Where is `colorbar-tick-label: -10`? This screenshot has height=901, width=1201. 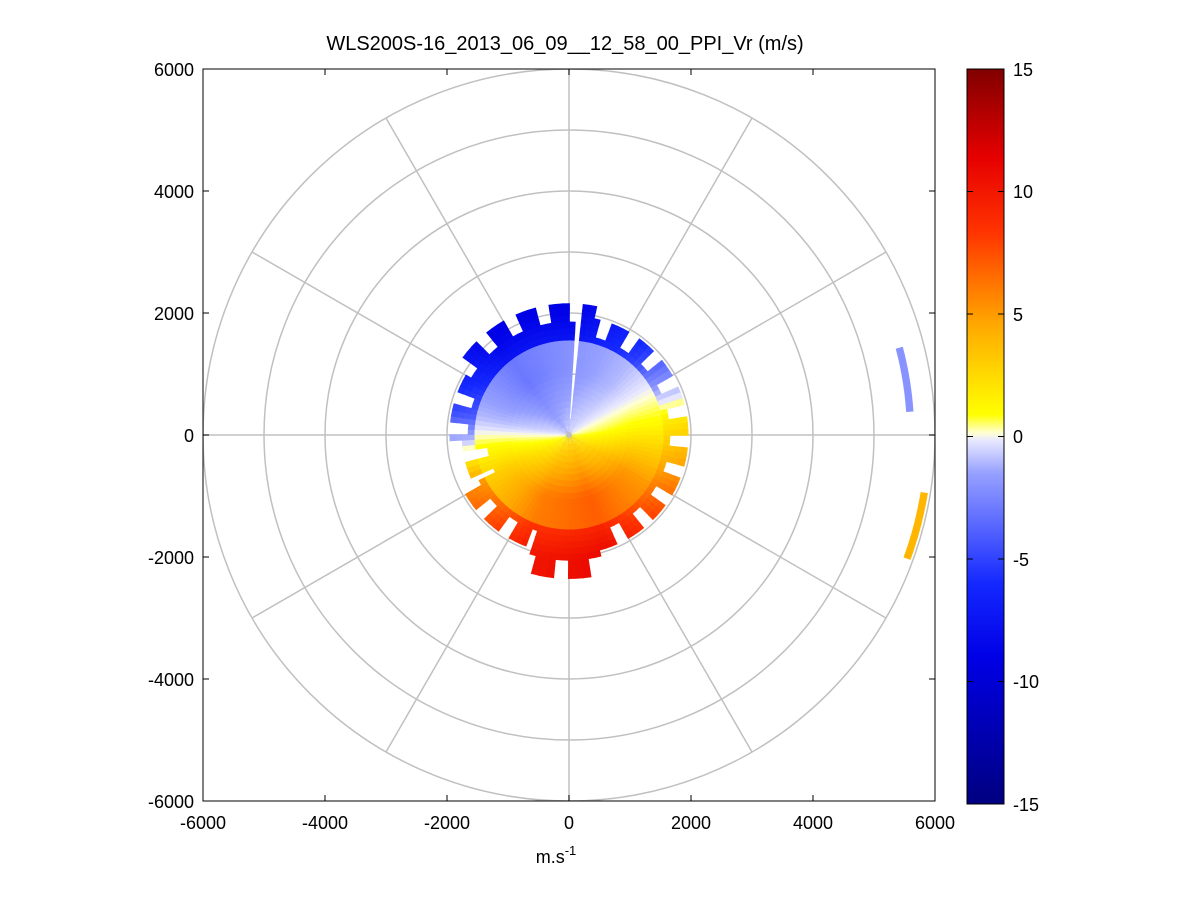 colorbar-tick-label: -10 is located at coordinates (1026, 682).